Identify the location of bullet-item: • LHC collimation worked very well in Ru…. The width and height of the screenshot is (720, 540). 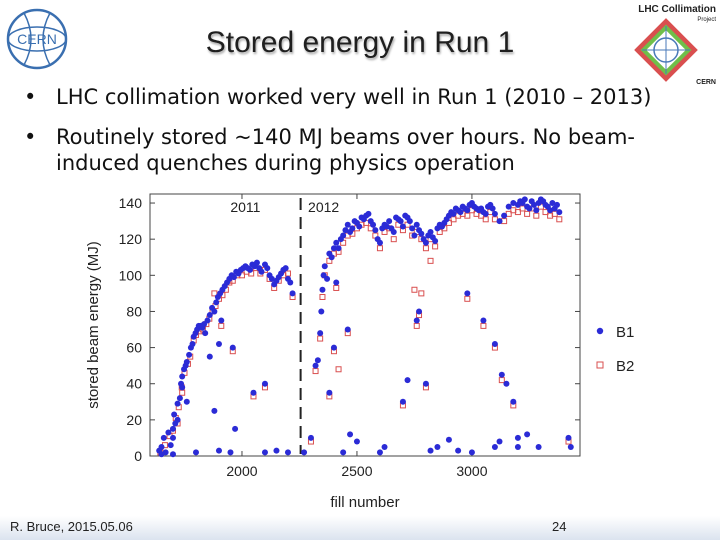
(344, 97).